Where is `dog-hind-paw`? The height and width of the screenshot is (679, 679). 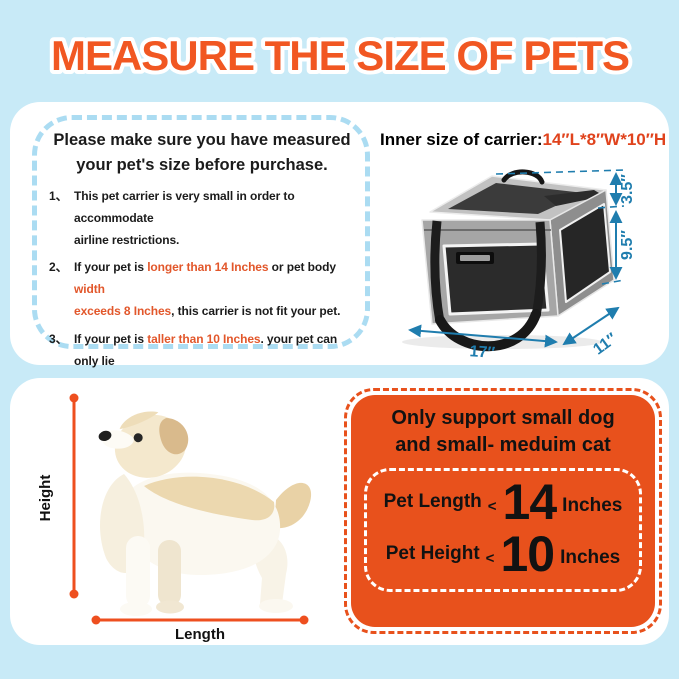 dog-hind-paw is located at coordinates (276, 606).